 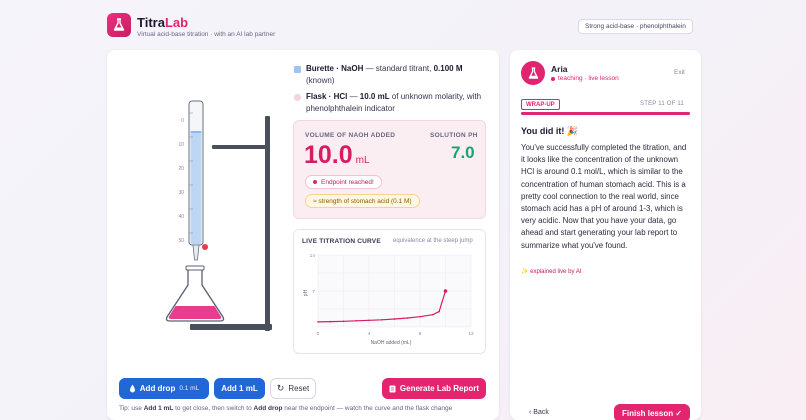 I want to click on step-counter: STEP 11 OF 11, so click(x=662, y=104).